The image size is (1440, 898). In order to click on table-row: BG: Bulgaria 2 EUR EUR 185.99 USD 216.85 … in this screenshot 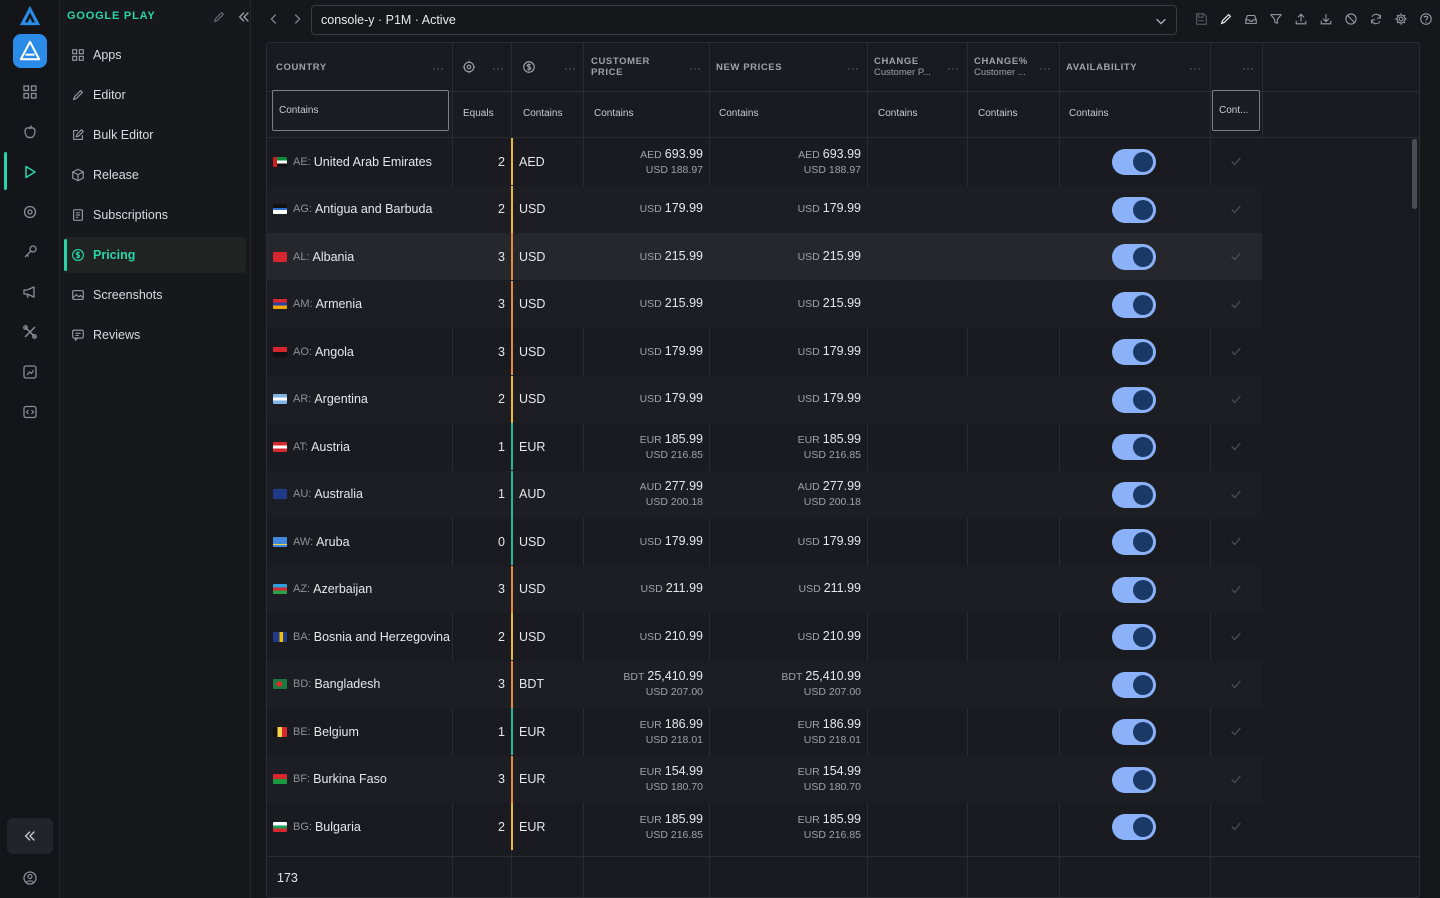, I will do `click(764, 826)`.